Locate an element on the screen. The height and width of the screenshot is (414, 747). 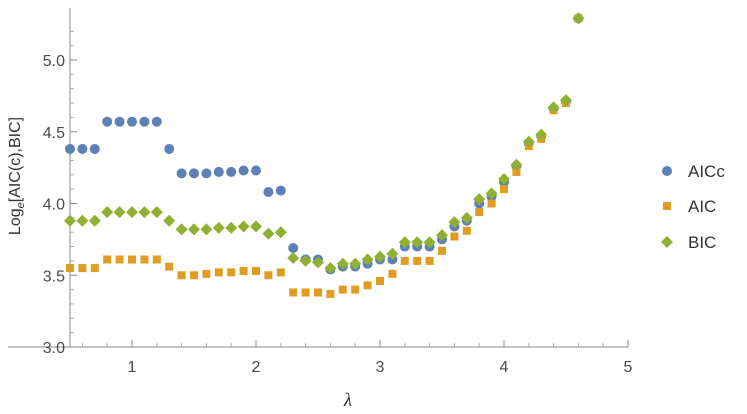
legend: AICc AIC BIC is located at coordinates (693, 207).